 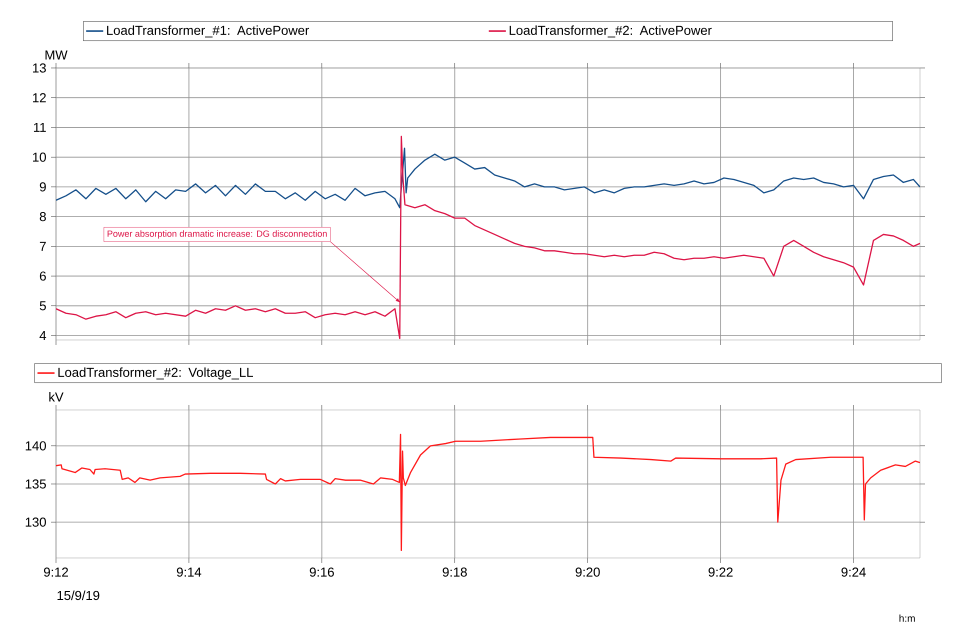 What do you see at coordinates (611, 31) in the screenshot?
I see `legend-label: LoadTransformer_#2: ActivePower` at bounding box center [611, 31].